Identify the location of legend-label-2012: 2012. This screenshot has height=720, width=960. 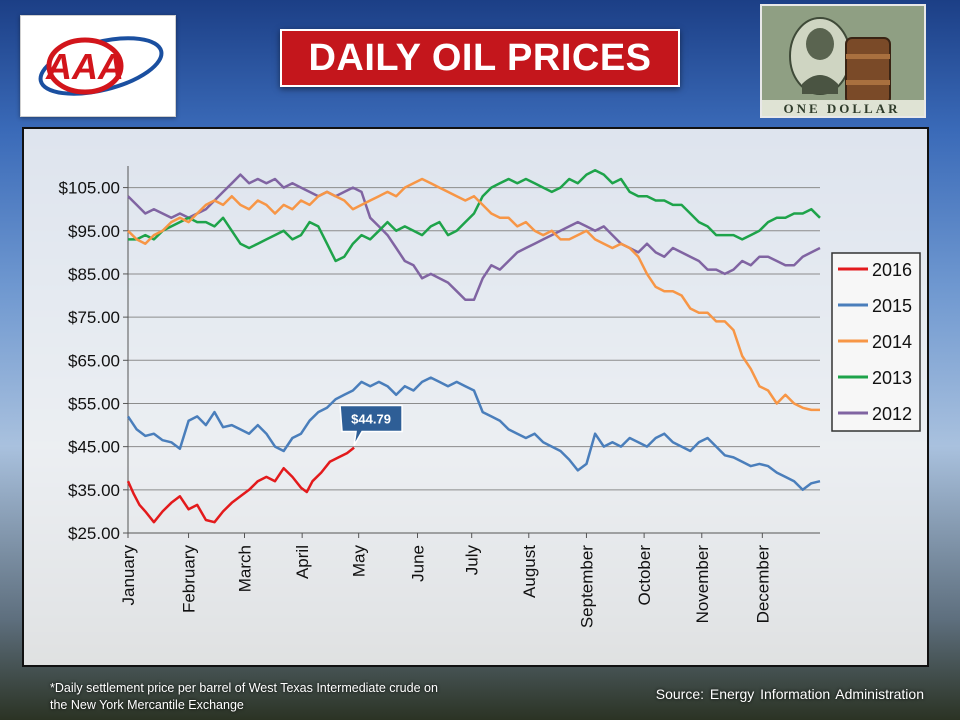
(892, 414).